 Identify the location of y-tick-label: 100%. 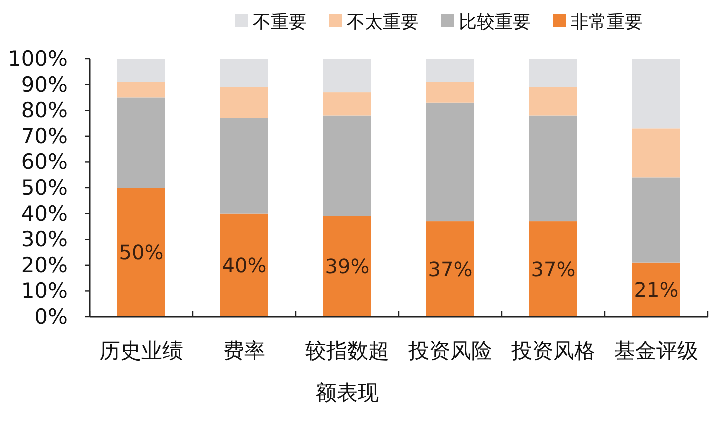
(38, 59).